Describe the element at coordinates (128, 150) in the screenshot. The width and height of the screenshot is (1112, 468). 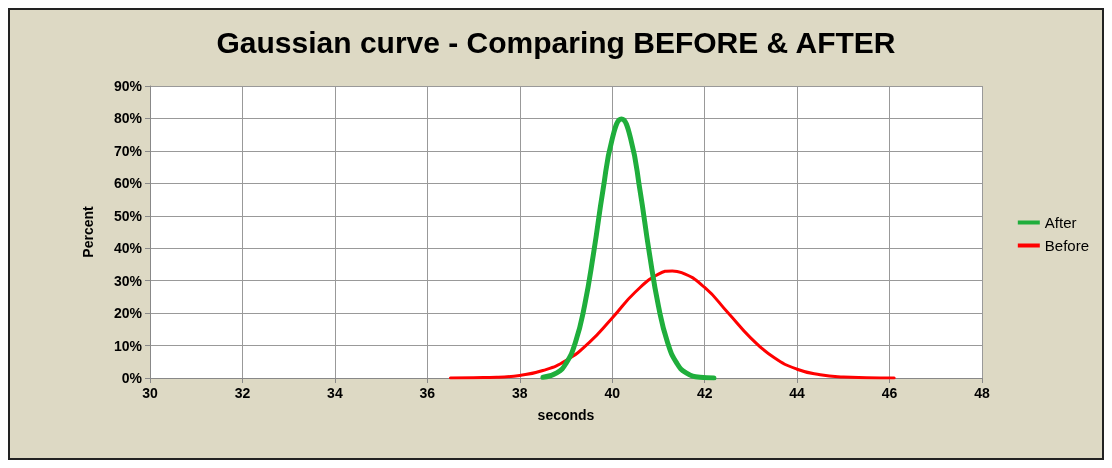
I see `y-tick-label: 70%` at that location.